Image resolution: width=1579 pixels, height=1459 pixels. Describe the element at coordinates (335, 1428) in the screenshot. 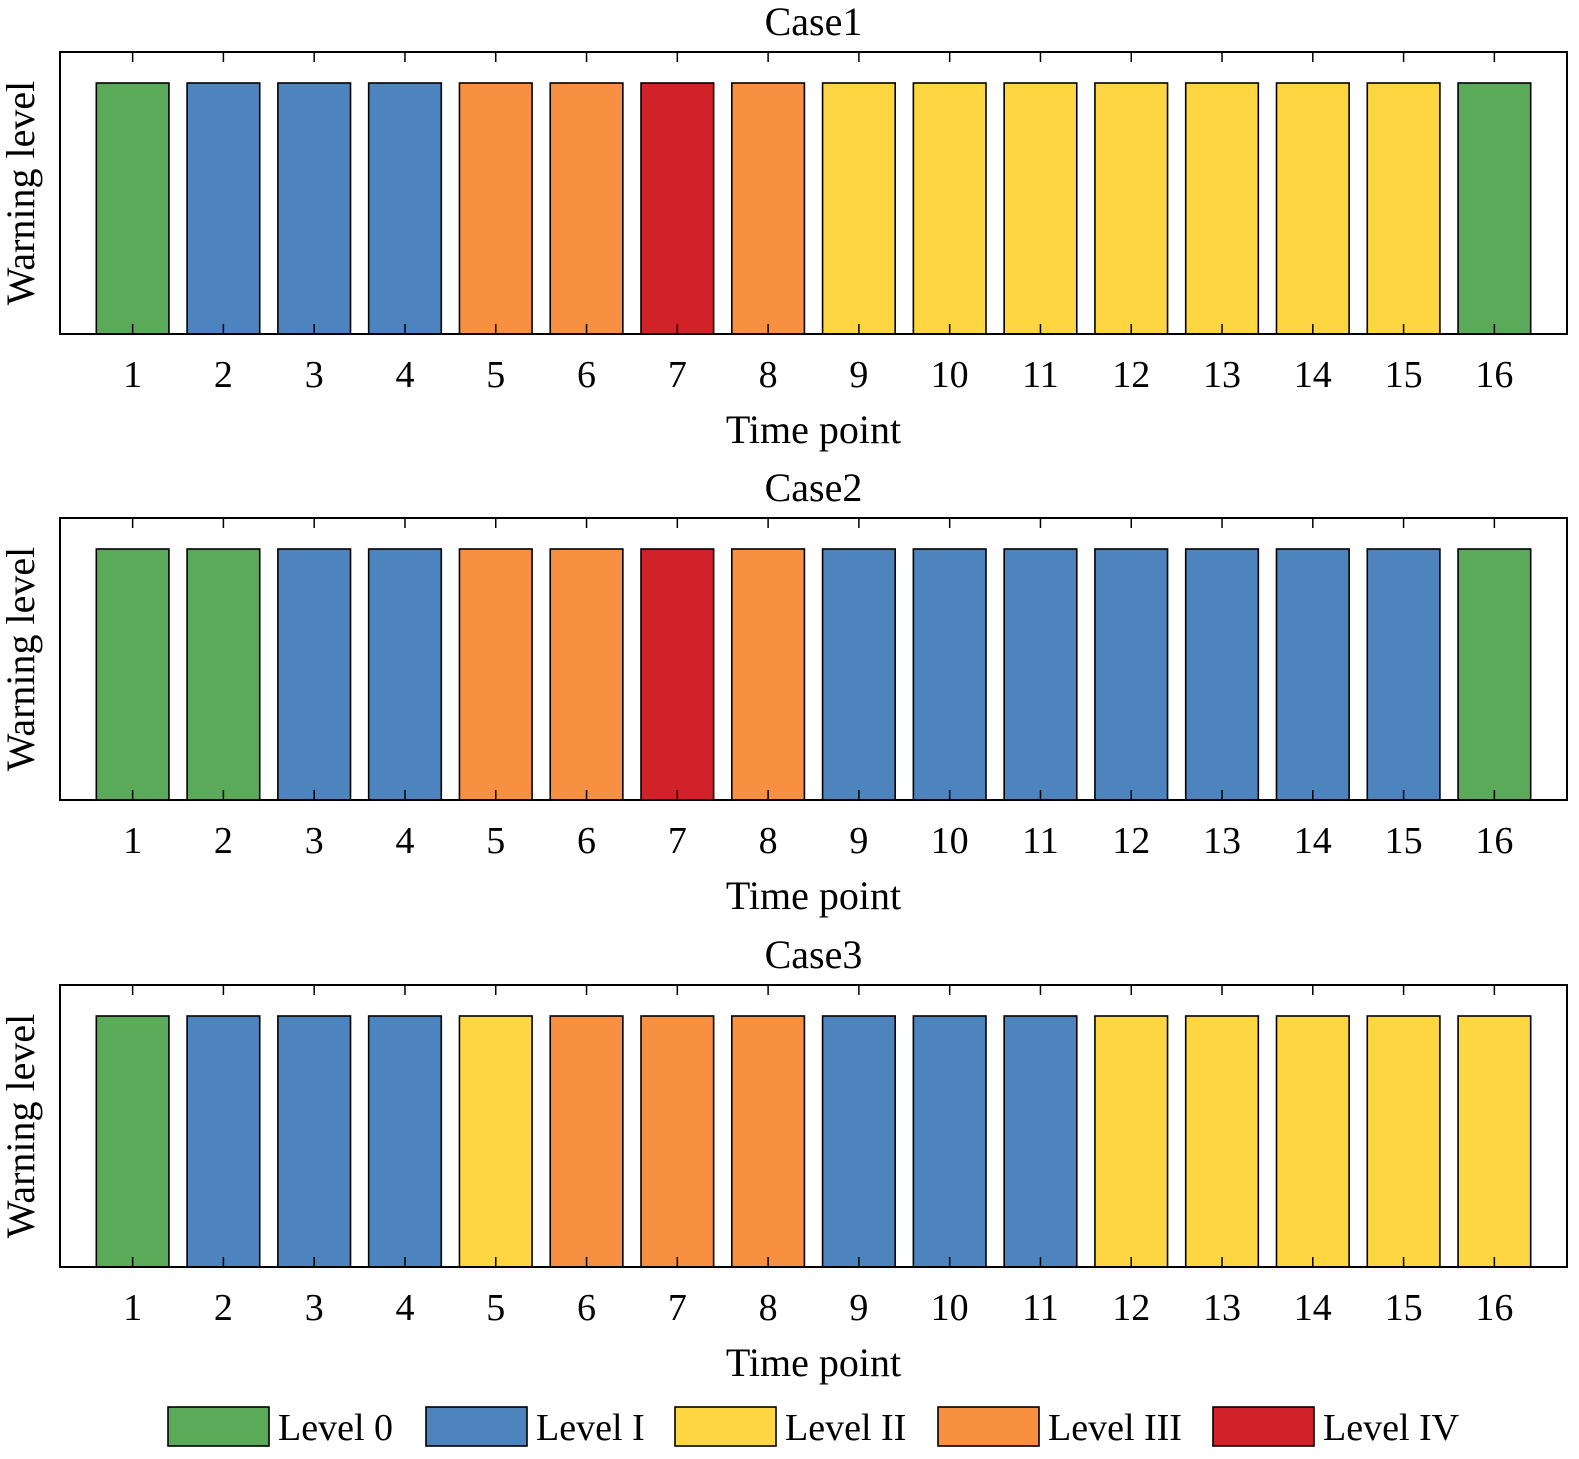

I see `legend-label: Level 0` at that location.